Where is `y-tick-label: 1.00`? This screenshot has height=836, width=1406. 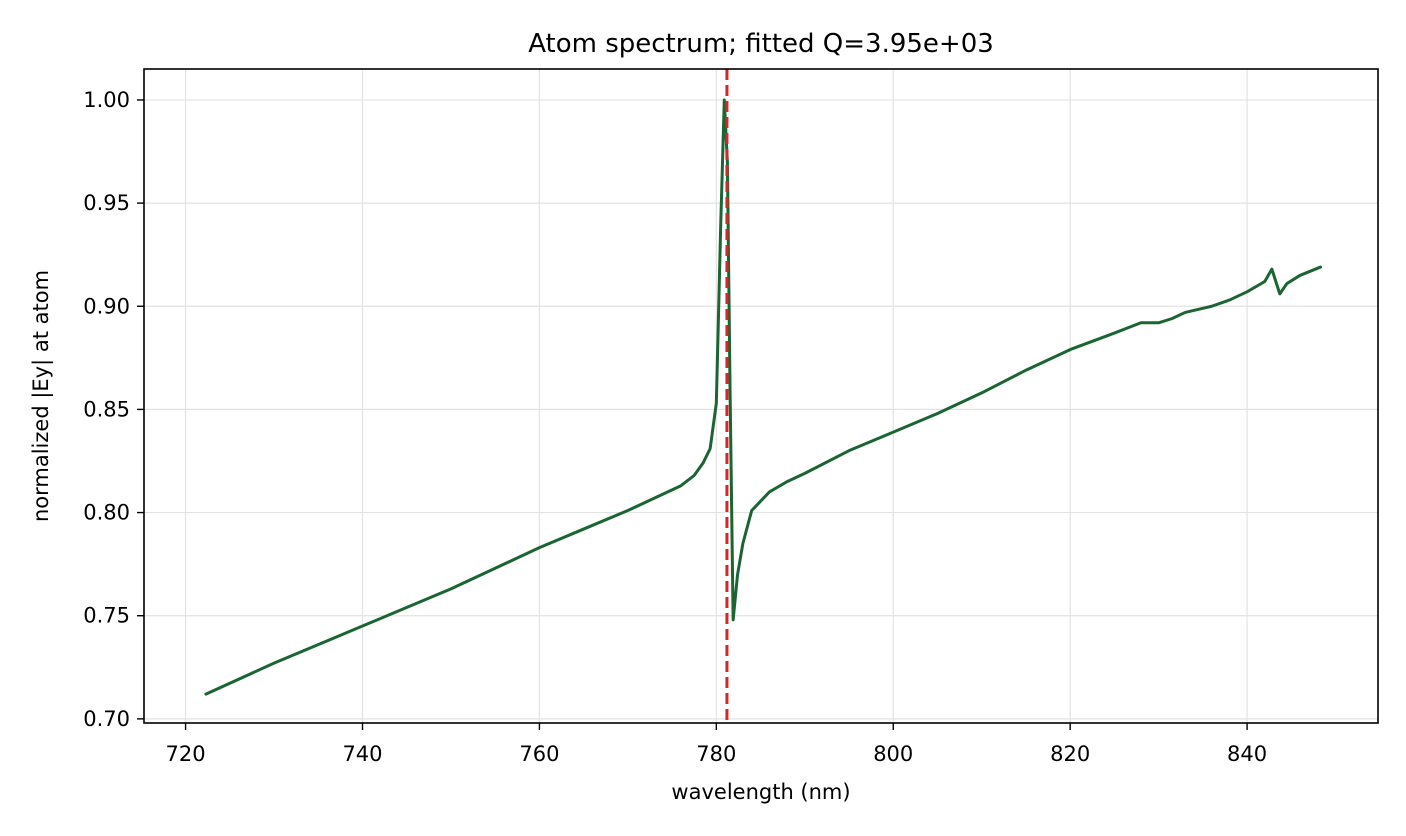 y-tick-label: 1.00 is located at coordinates (106, 100).